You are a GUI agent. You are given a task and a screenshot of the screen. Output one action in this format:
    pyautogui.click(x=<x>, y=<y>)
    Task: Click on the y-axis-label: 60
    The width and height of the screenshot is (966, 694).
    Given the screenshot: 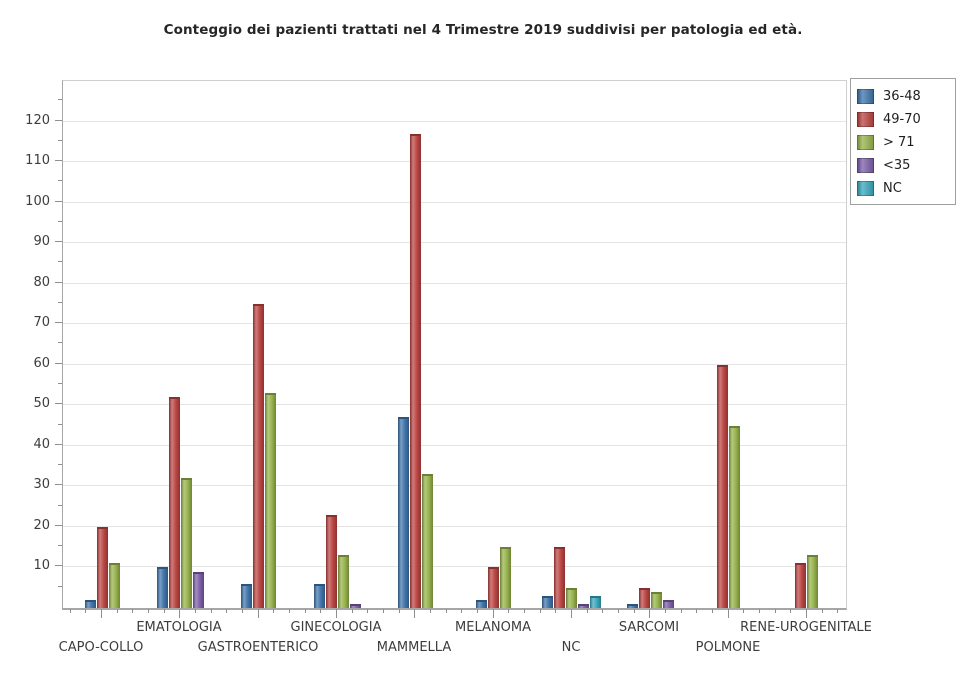 What is the action you would take?
    pyautogui.click(x=41, y=363)
    